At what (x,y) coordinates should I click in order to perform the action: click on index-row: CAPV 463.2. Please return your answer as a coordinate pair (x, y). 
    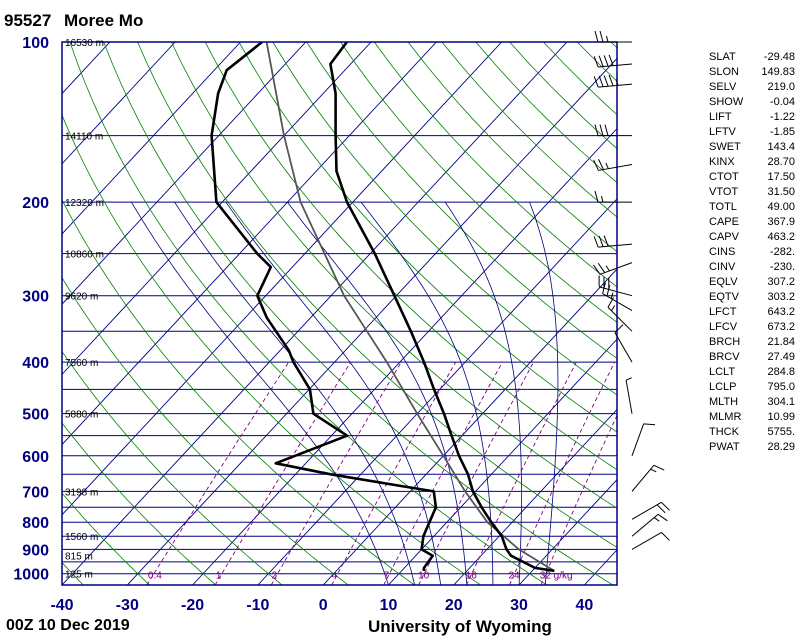
    Looking at the image, I should click on (752, 237).